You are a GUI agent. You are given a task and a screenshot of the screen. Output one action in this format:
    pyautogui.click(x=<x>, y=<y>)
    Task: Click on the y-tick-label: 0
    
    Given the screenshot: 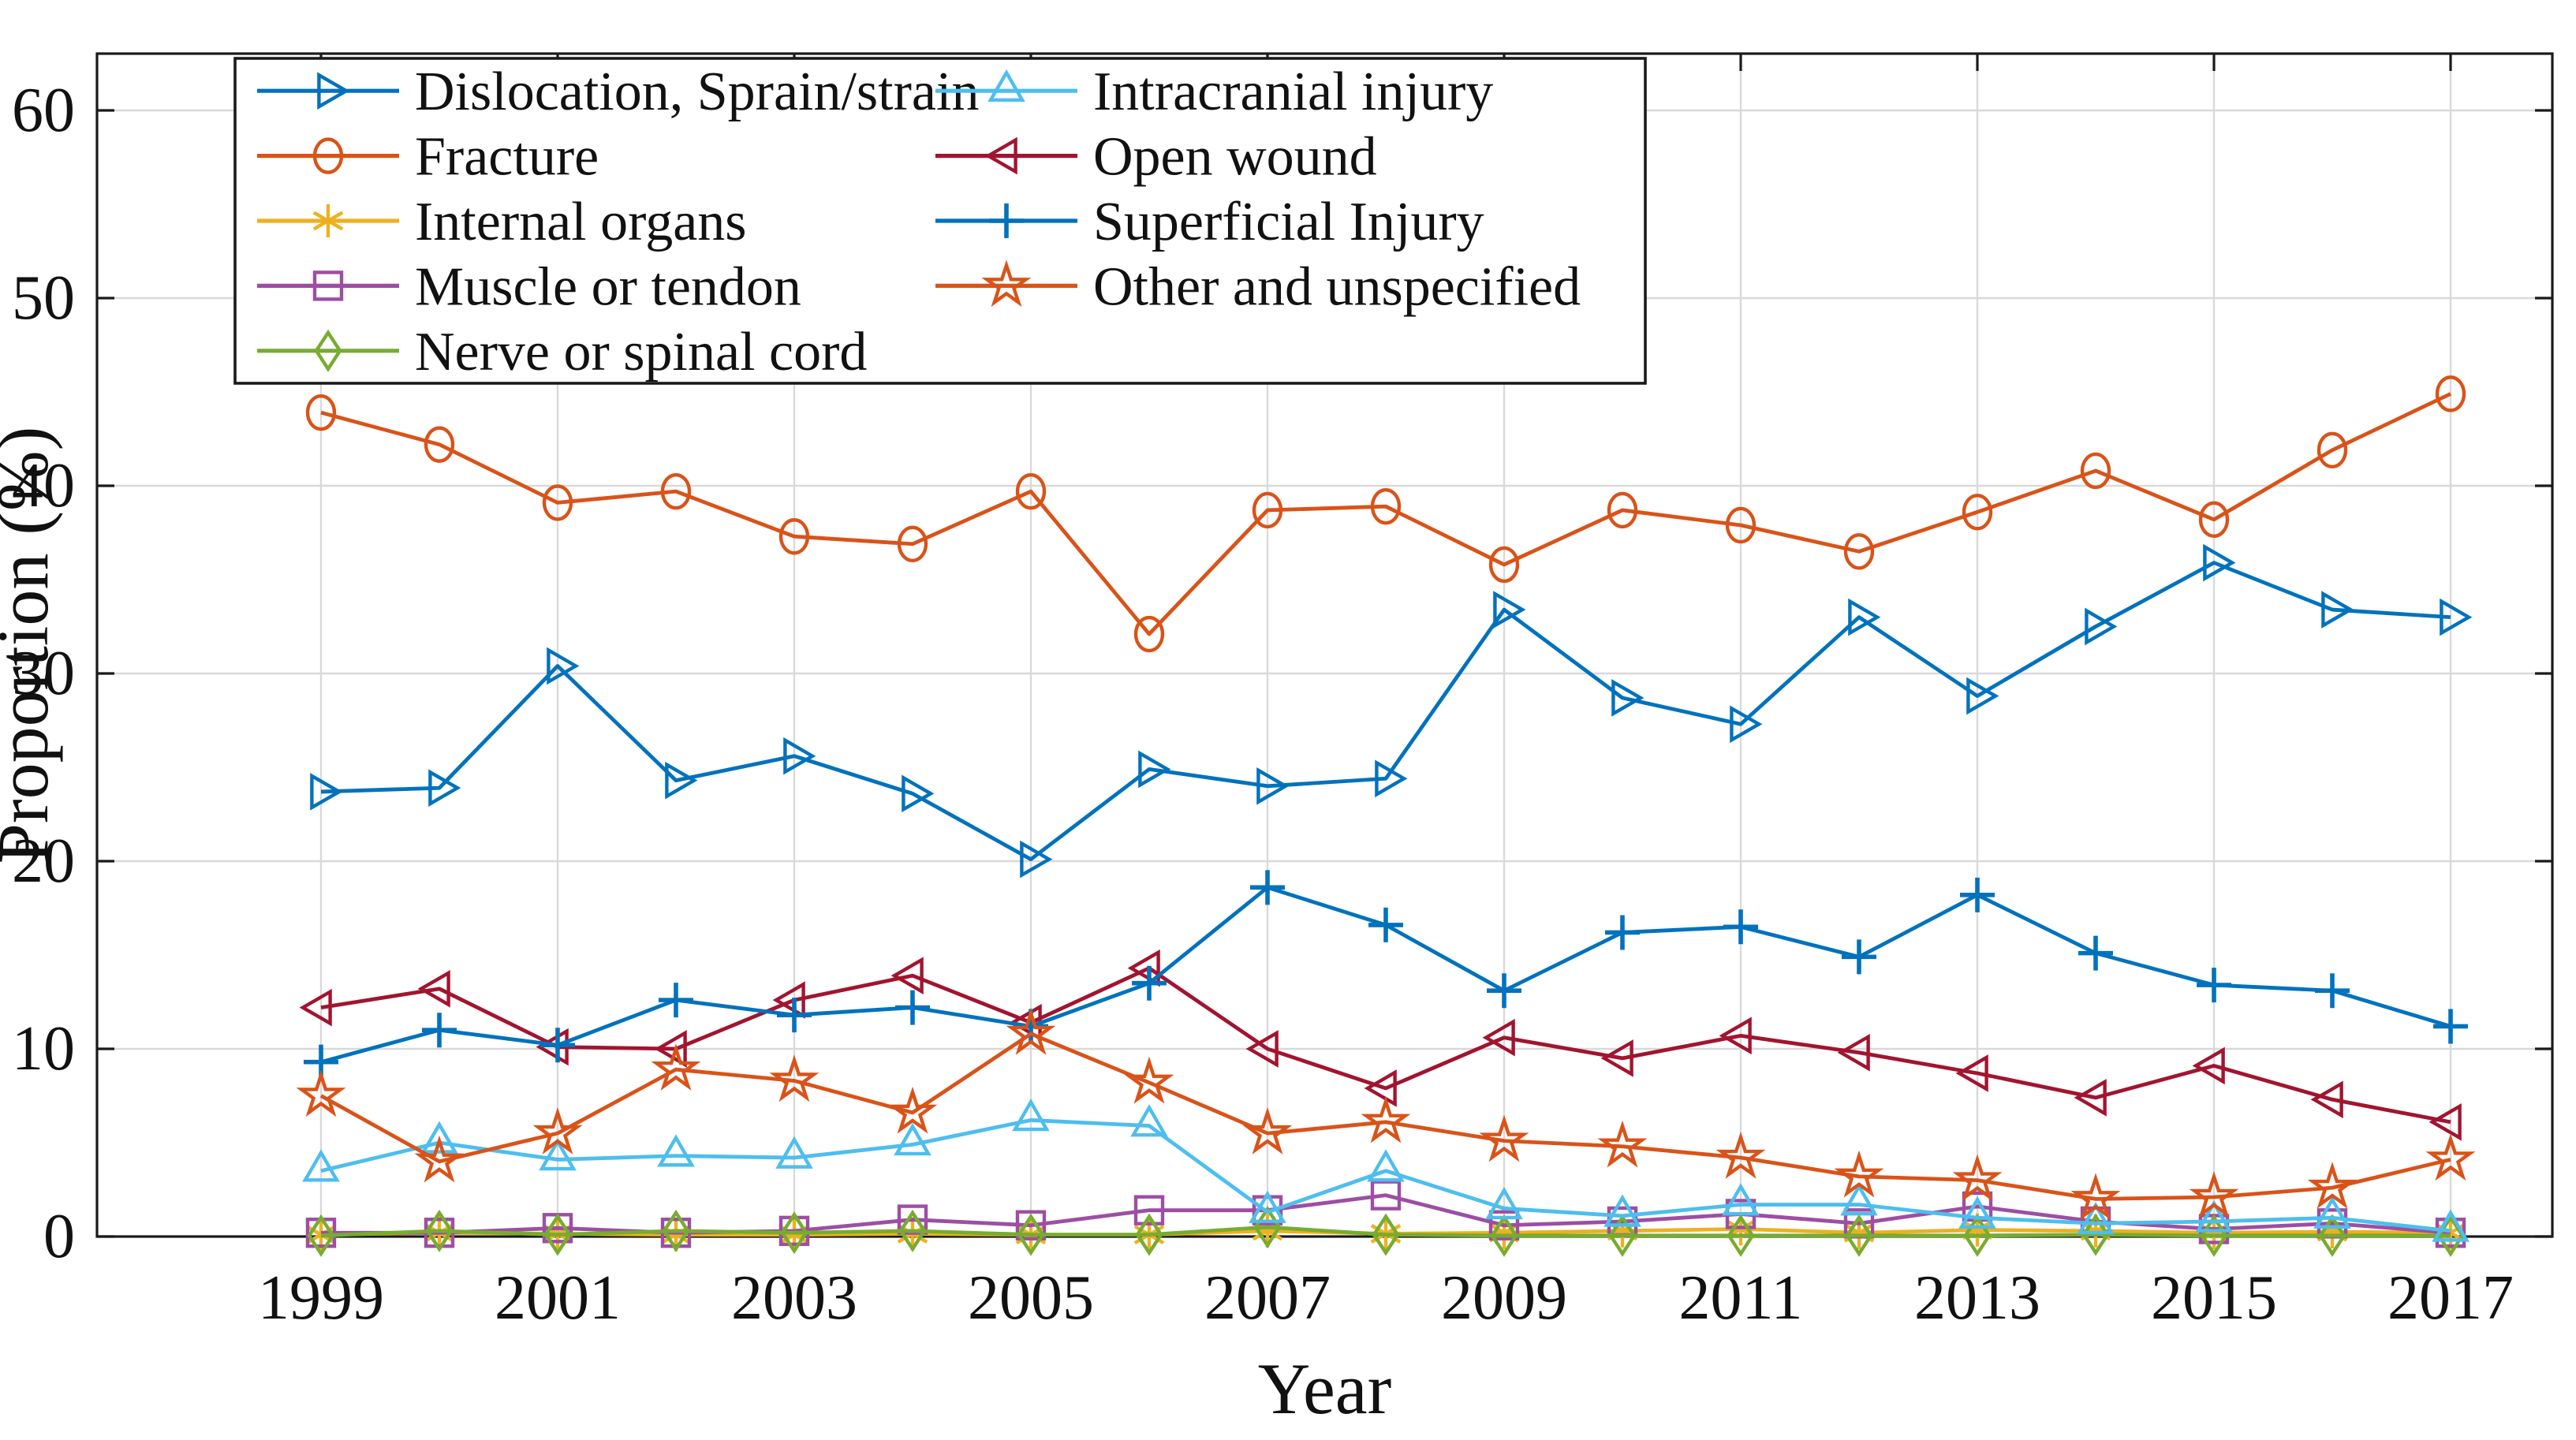 What is the action you would take?
    pyautogui.click(x=59, y=1236)
    